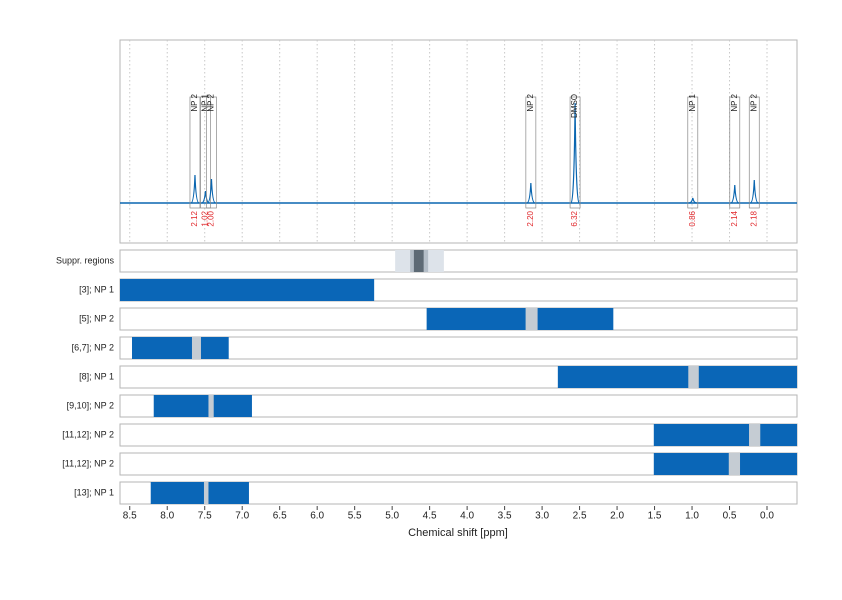 This screenshot has height=600, width=842. I want to click on integral-label: 0.86, so click(692, 218).